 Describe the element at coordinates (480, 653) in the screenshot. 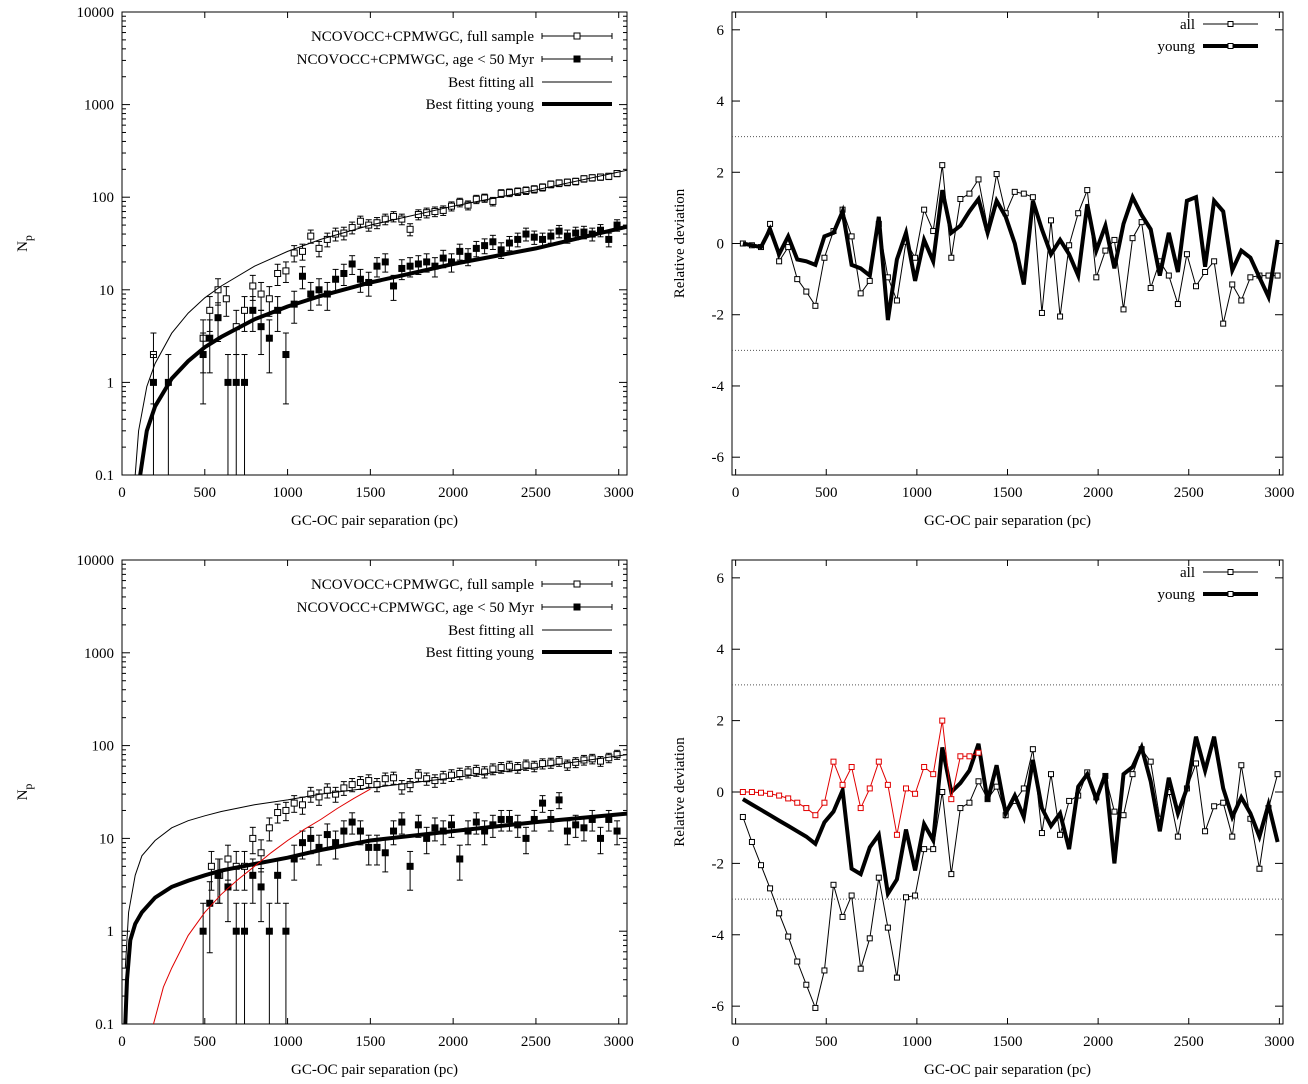

I see `legend-entry-label: Best fitting young` at that location.